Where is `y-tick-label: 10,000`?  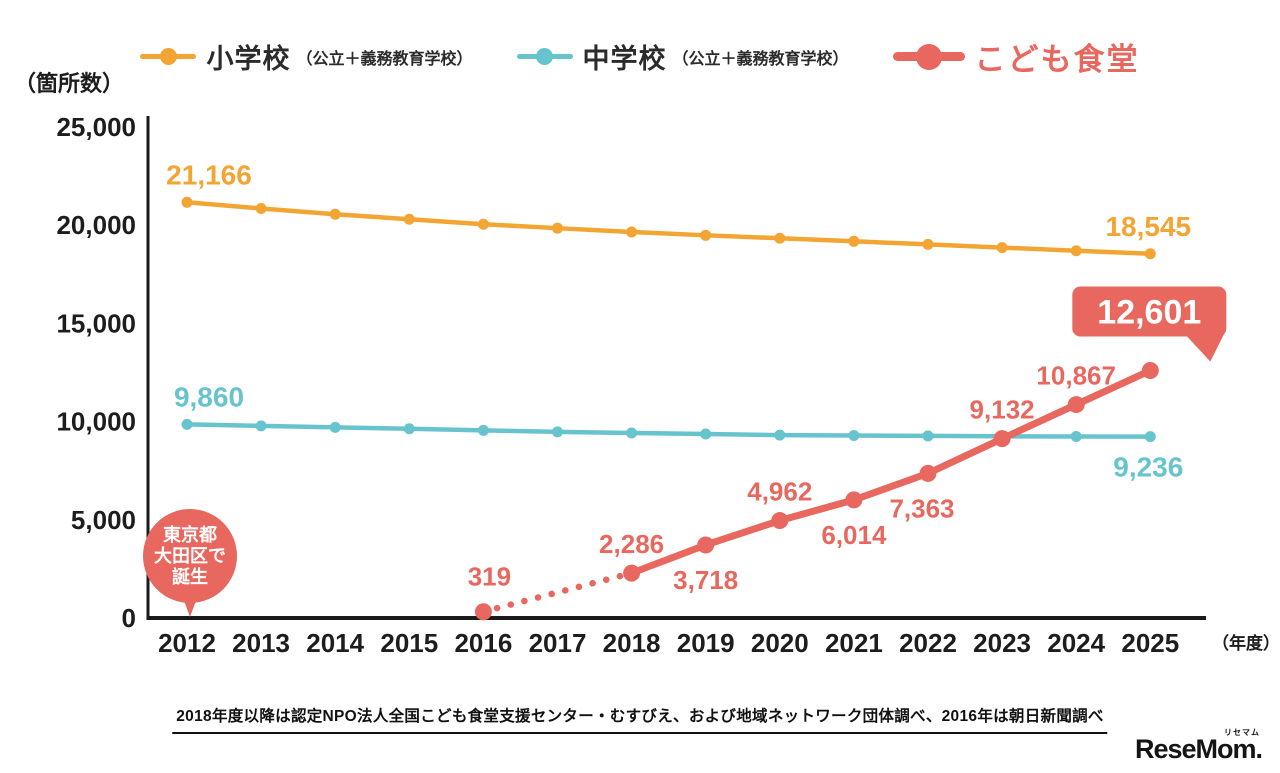
y-tick-label: 10,000 is located at coordinates (96, 422).